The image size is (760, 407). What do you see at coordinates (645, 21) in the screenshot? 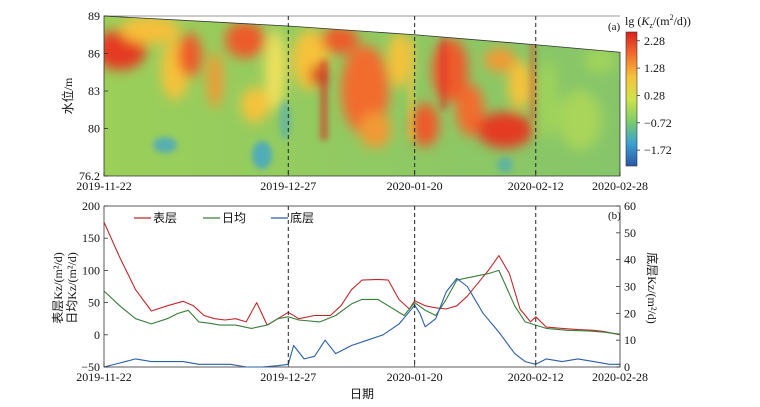
I see `colorbar-title-part: K` at bounding box center [645, 21].